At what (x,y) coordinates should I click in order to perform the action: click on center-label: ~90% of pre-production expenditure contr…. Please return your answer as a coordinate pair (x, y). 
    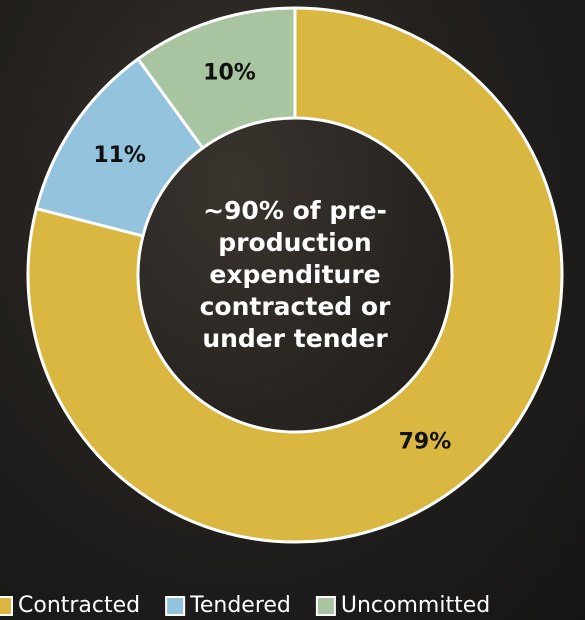
    Looking at the image, I should click on (295, 274).